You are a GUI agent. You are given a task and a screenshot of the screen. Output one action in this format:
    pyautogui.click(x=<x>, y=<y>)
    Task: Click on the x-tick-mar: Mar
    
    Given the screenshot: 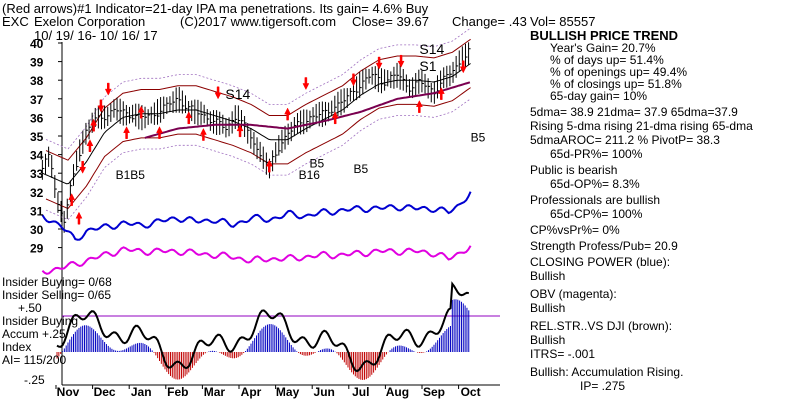 What is the action you would take?
    pyautogui.click(x=215, y=392)
    